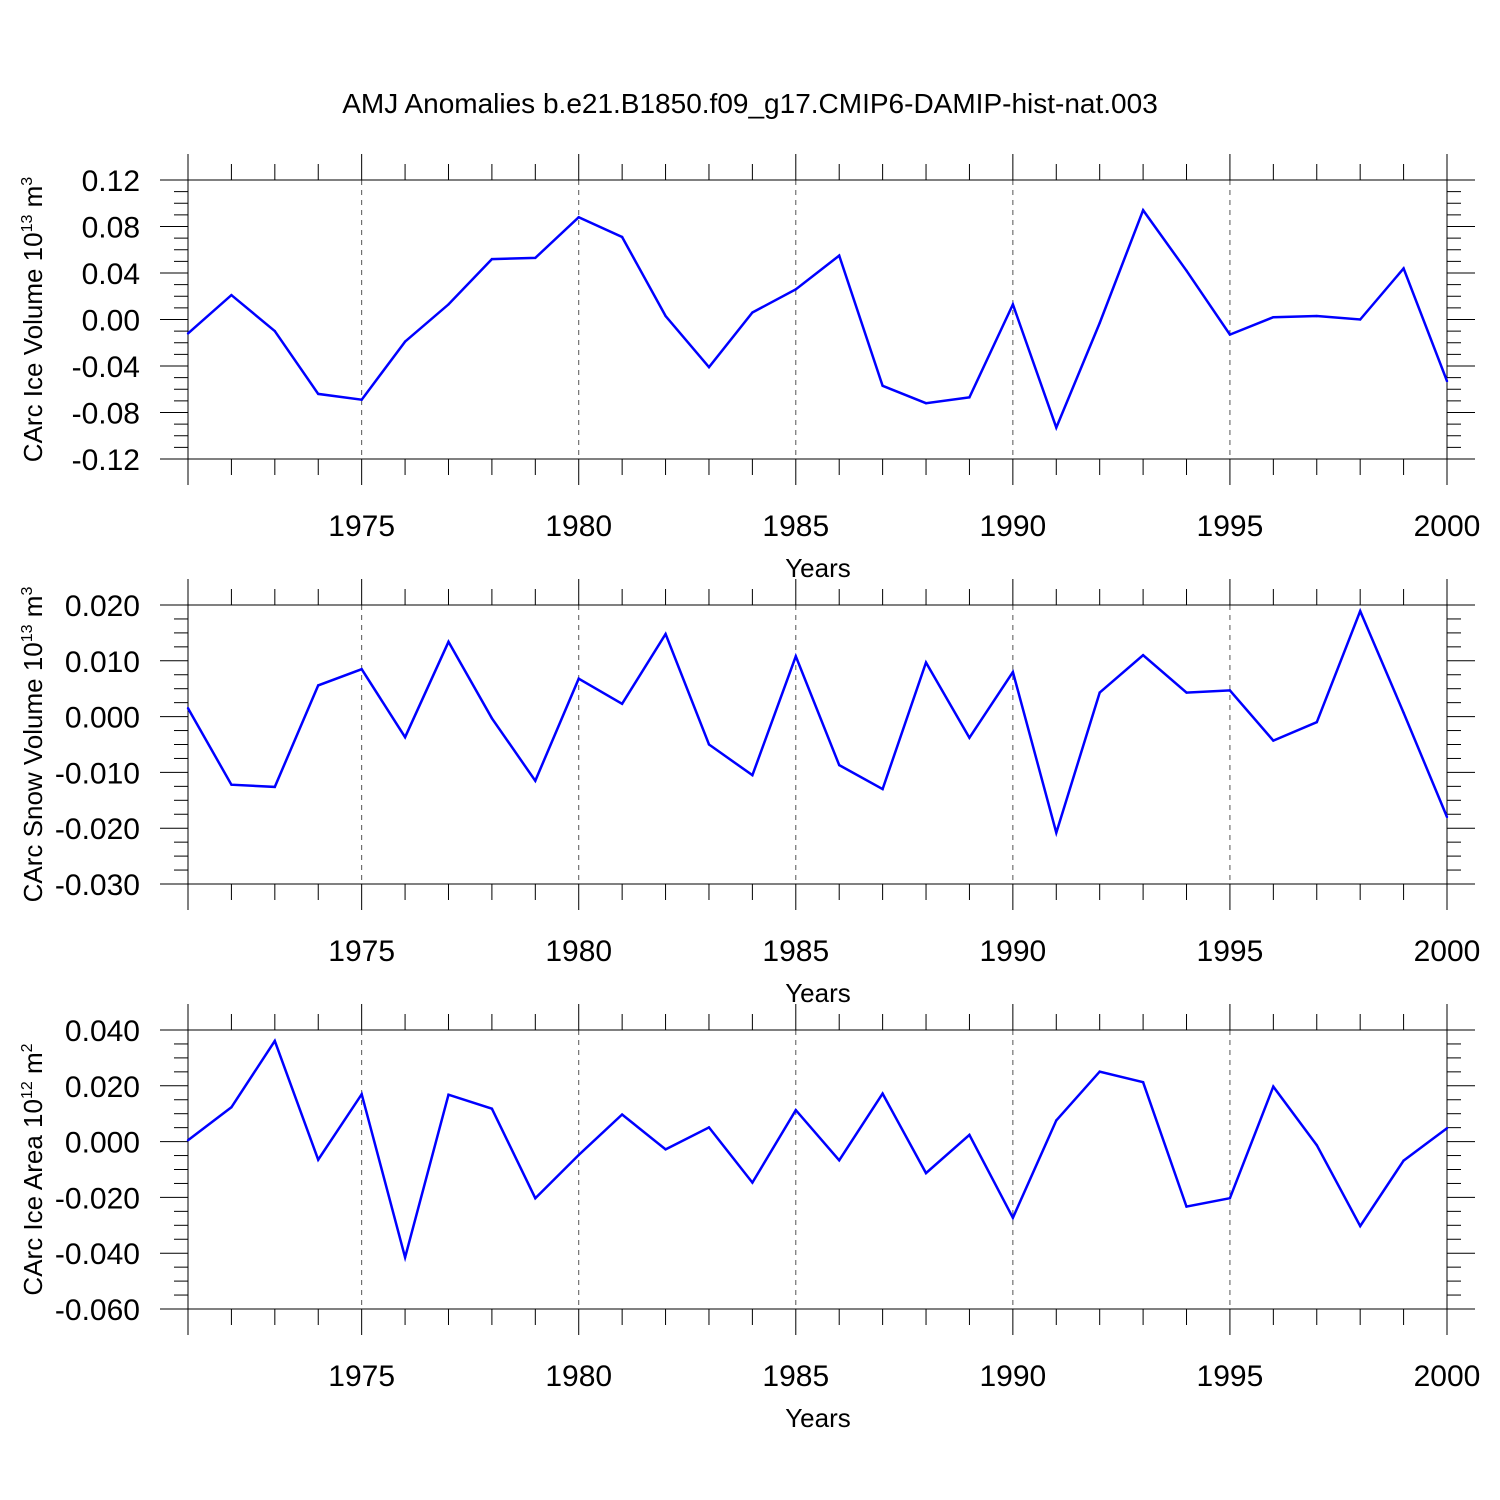  What do you see at coordinates (33, 319) in the screenshot?
I see `y-axis-title: CArc Ice Volume 1013 m3` at bounding box center [33, 319].